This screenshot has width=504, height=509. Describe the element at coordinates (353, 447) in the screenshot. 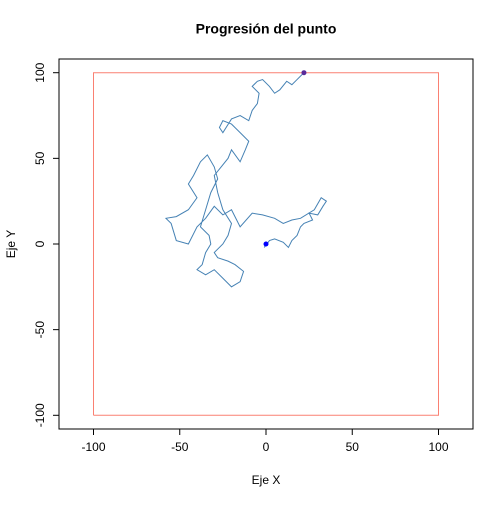

I see `x-tick-label: 50` at that location.